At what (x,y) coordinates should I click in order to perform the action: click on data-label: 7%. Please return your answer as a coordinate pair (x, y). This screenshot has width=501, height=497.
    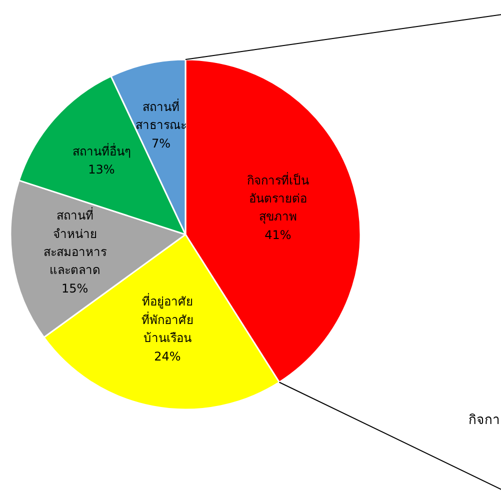
    Looking at the image, I should click on (161, 143).